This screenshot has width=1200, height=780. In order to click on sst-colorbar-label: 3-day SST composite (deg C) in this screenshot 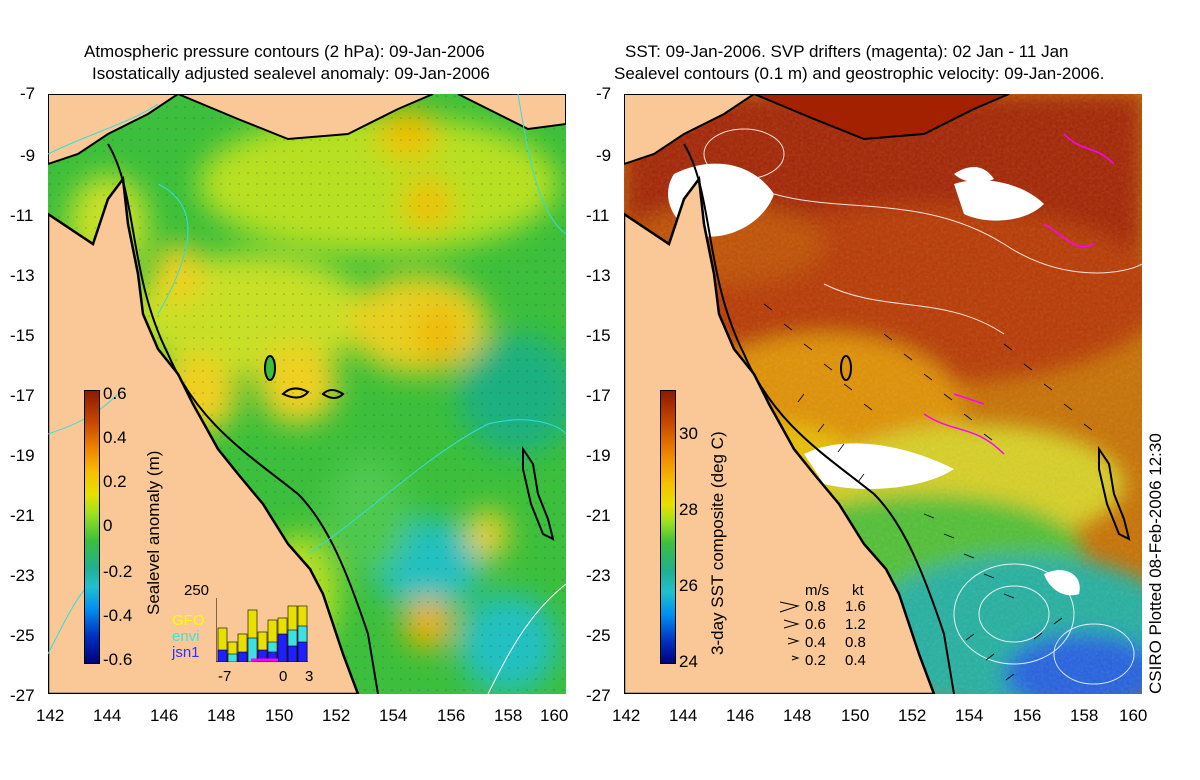, I will do `click(717, 543)`.